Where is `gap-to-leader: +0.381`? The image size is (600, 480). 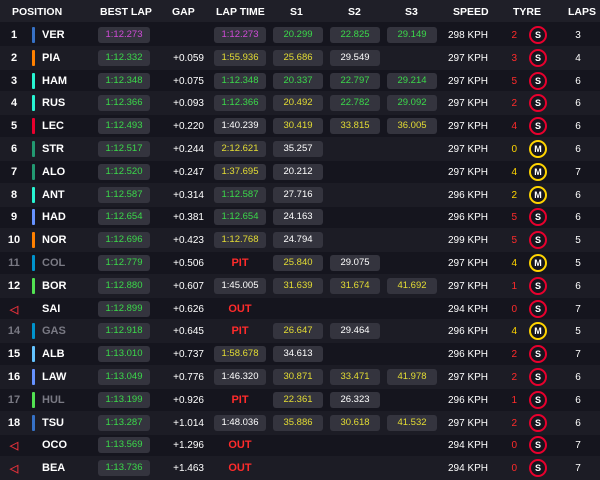
gap-to-leader: +0.381 is located at coordinates (188, 218).